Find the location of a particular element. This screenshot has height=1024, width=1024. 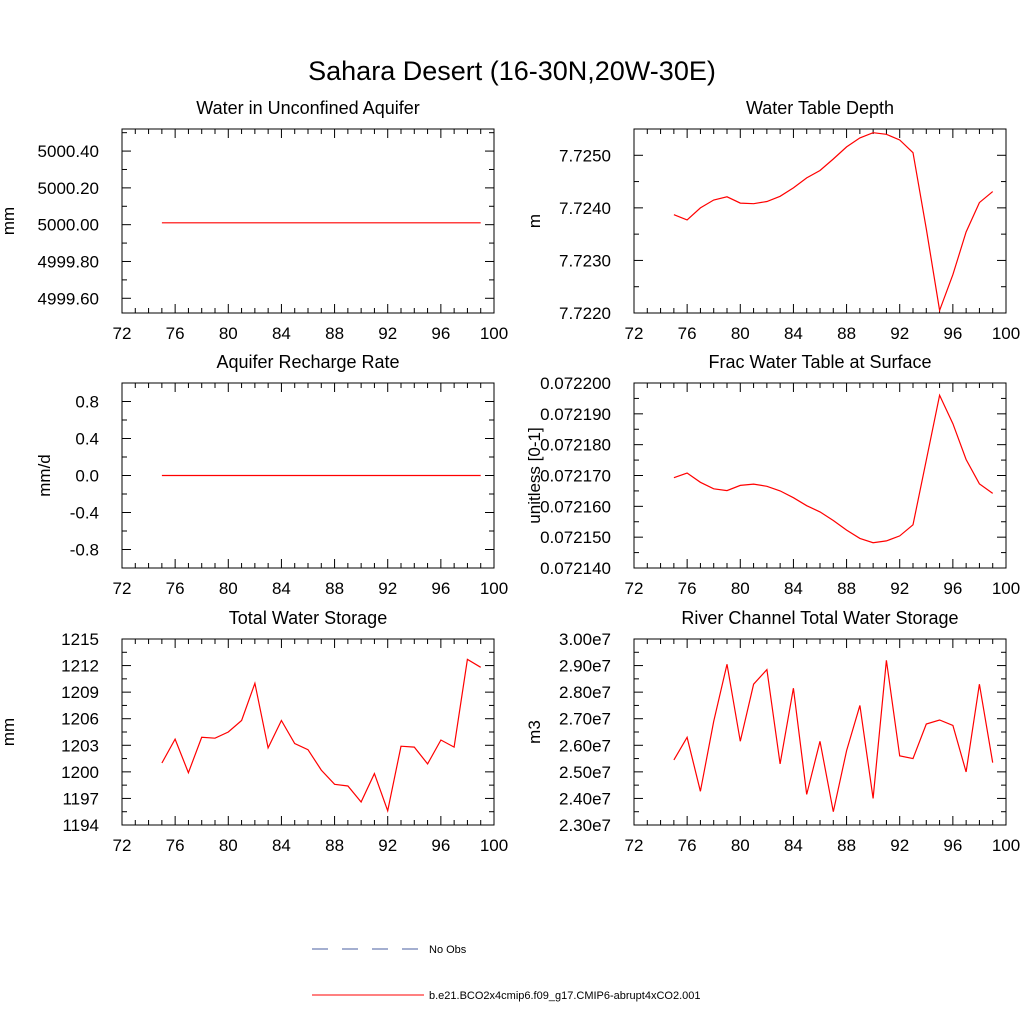

y-axis-label: m3 is located at coordinates (534, 732).